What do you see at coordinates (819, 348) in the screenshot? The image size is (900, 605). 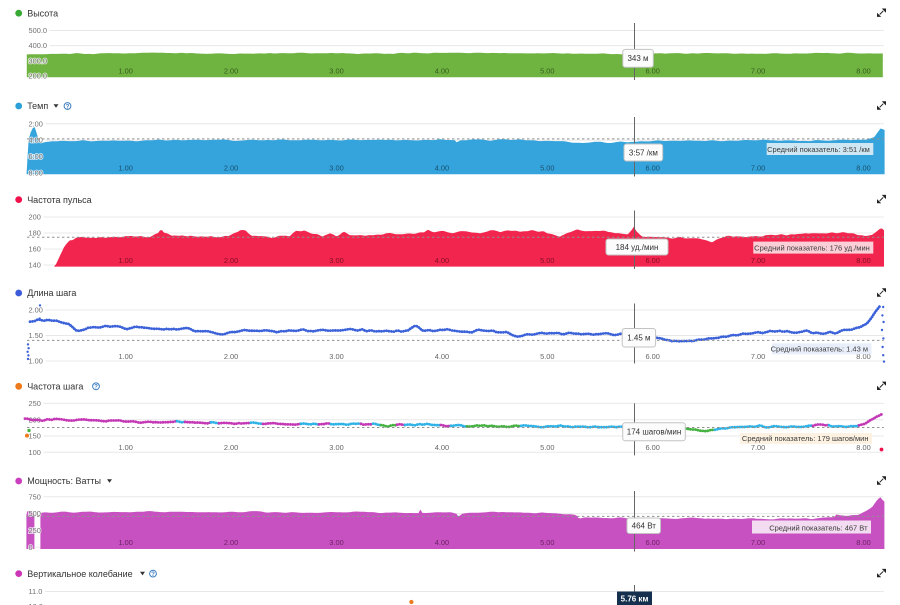 I see `svg-text: Средний показатель: 1.43 м` at bounding box center [819, 348].